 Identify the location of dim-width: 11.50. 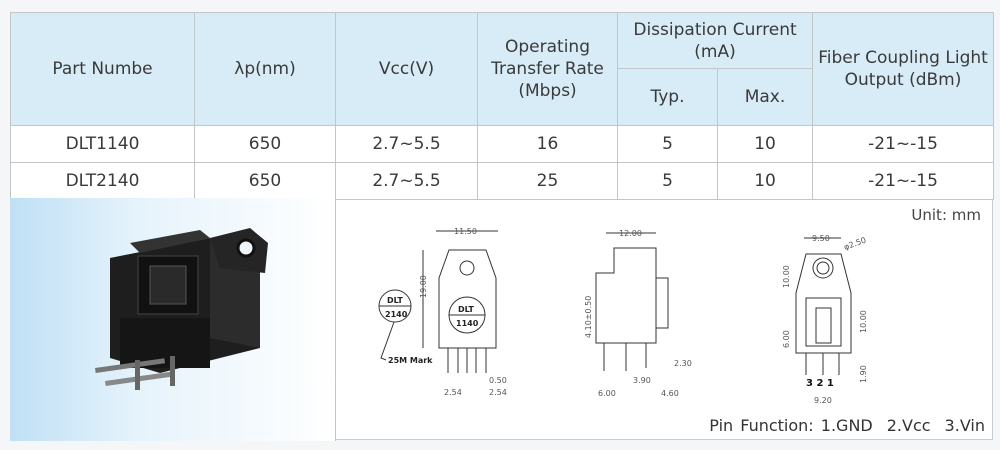
(465, 231).